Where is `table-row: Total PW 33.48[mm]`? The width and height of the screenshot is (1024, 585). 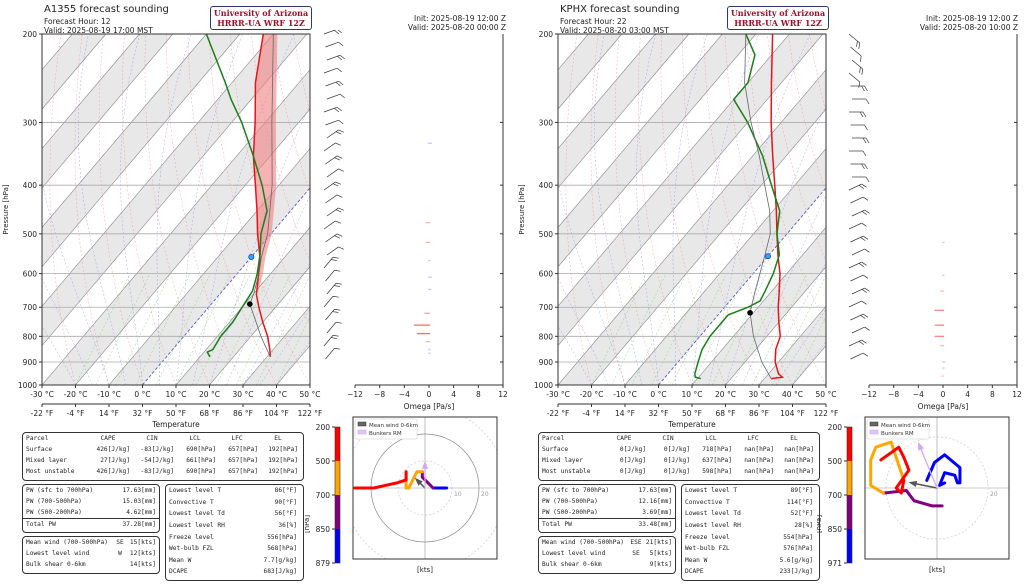
table-row: Total PW 33.48[mm] is located at coordinates (607, 524).